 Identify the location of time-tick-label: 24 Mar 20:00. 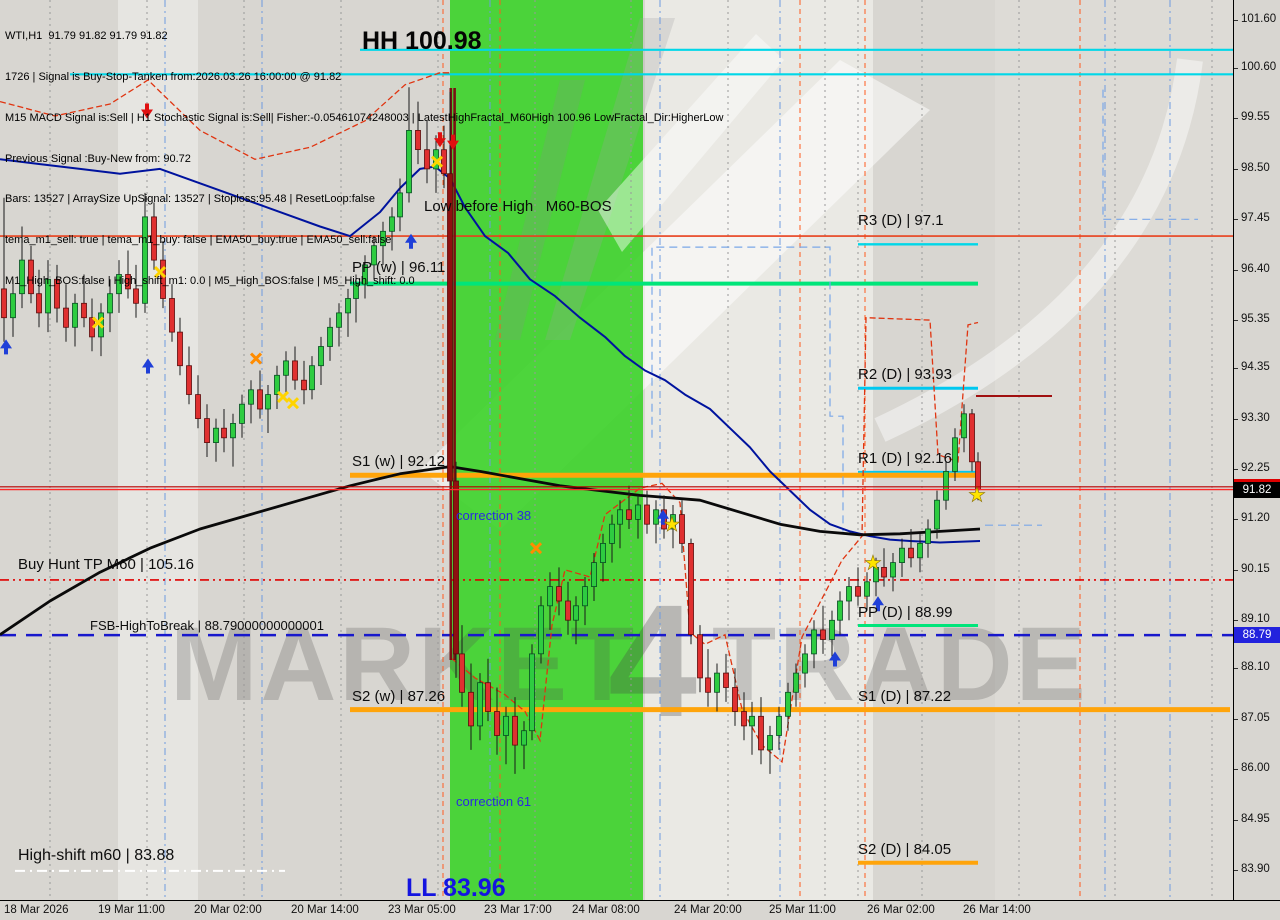
(708, 910).